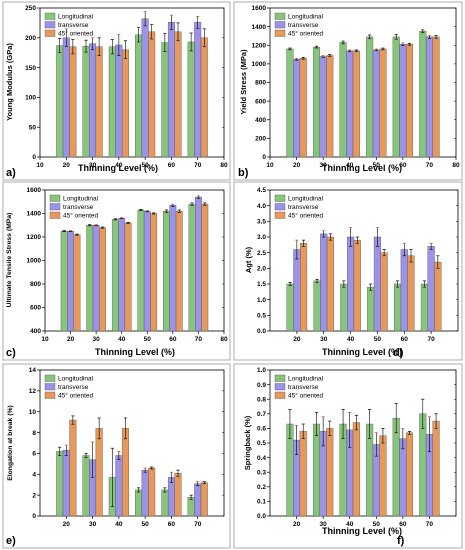 This screenshot has width=465, height=550. Describe the element at coordinates (10, 443) in the screenshot. I see `y-axis-title: Elongation at break (%)` at that location.